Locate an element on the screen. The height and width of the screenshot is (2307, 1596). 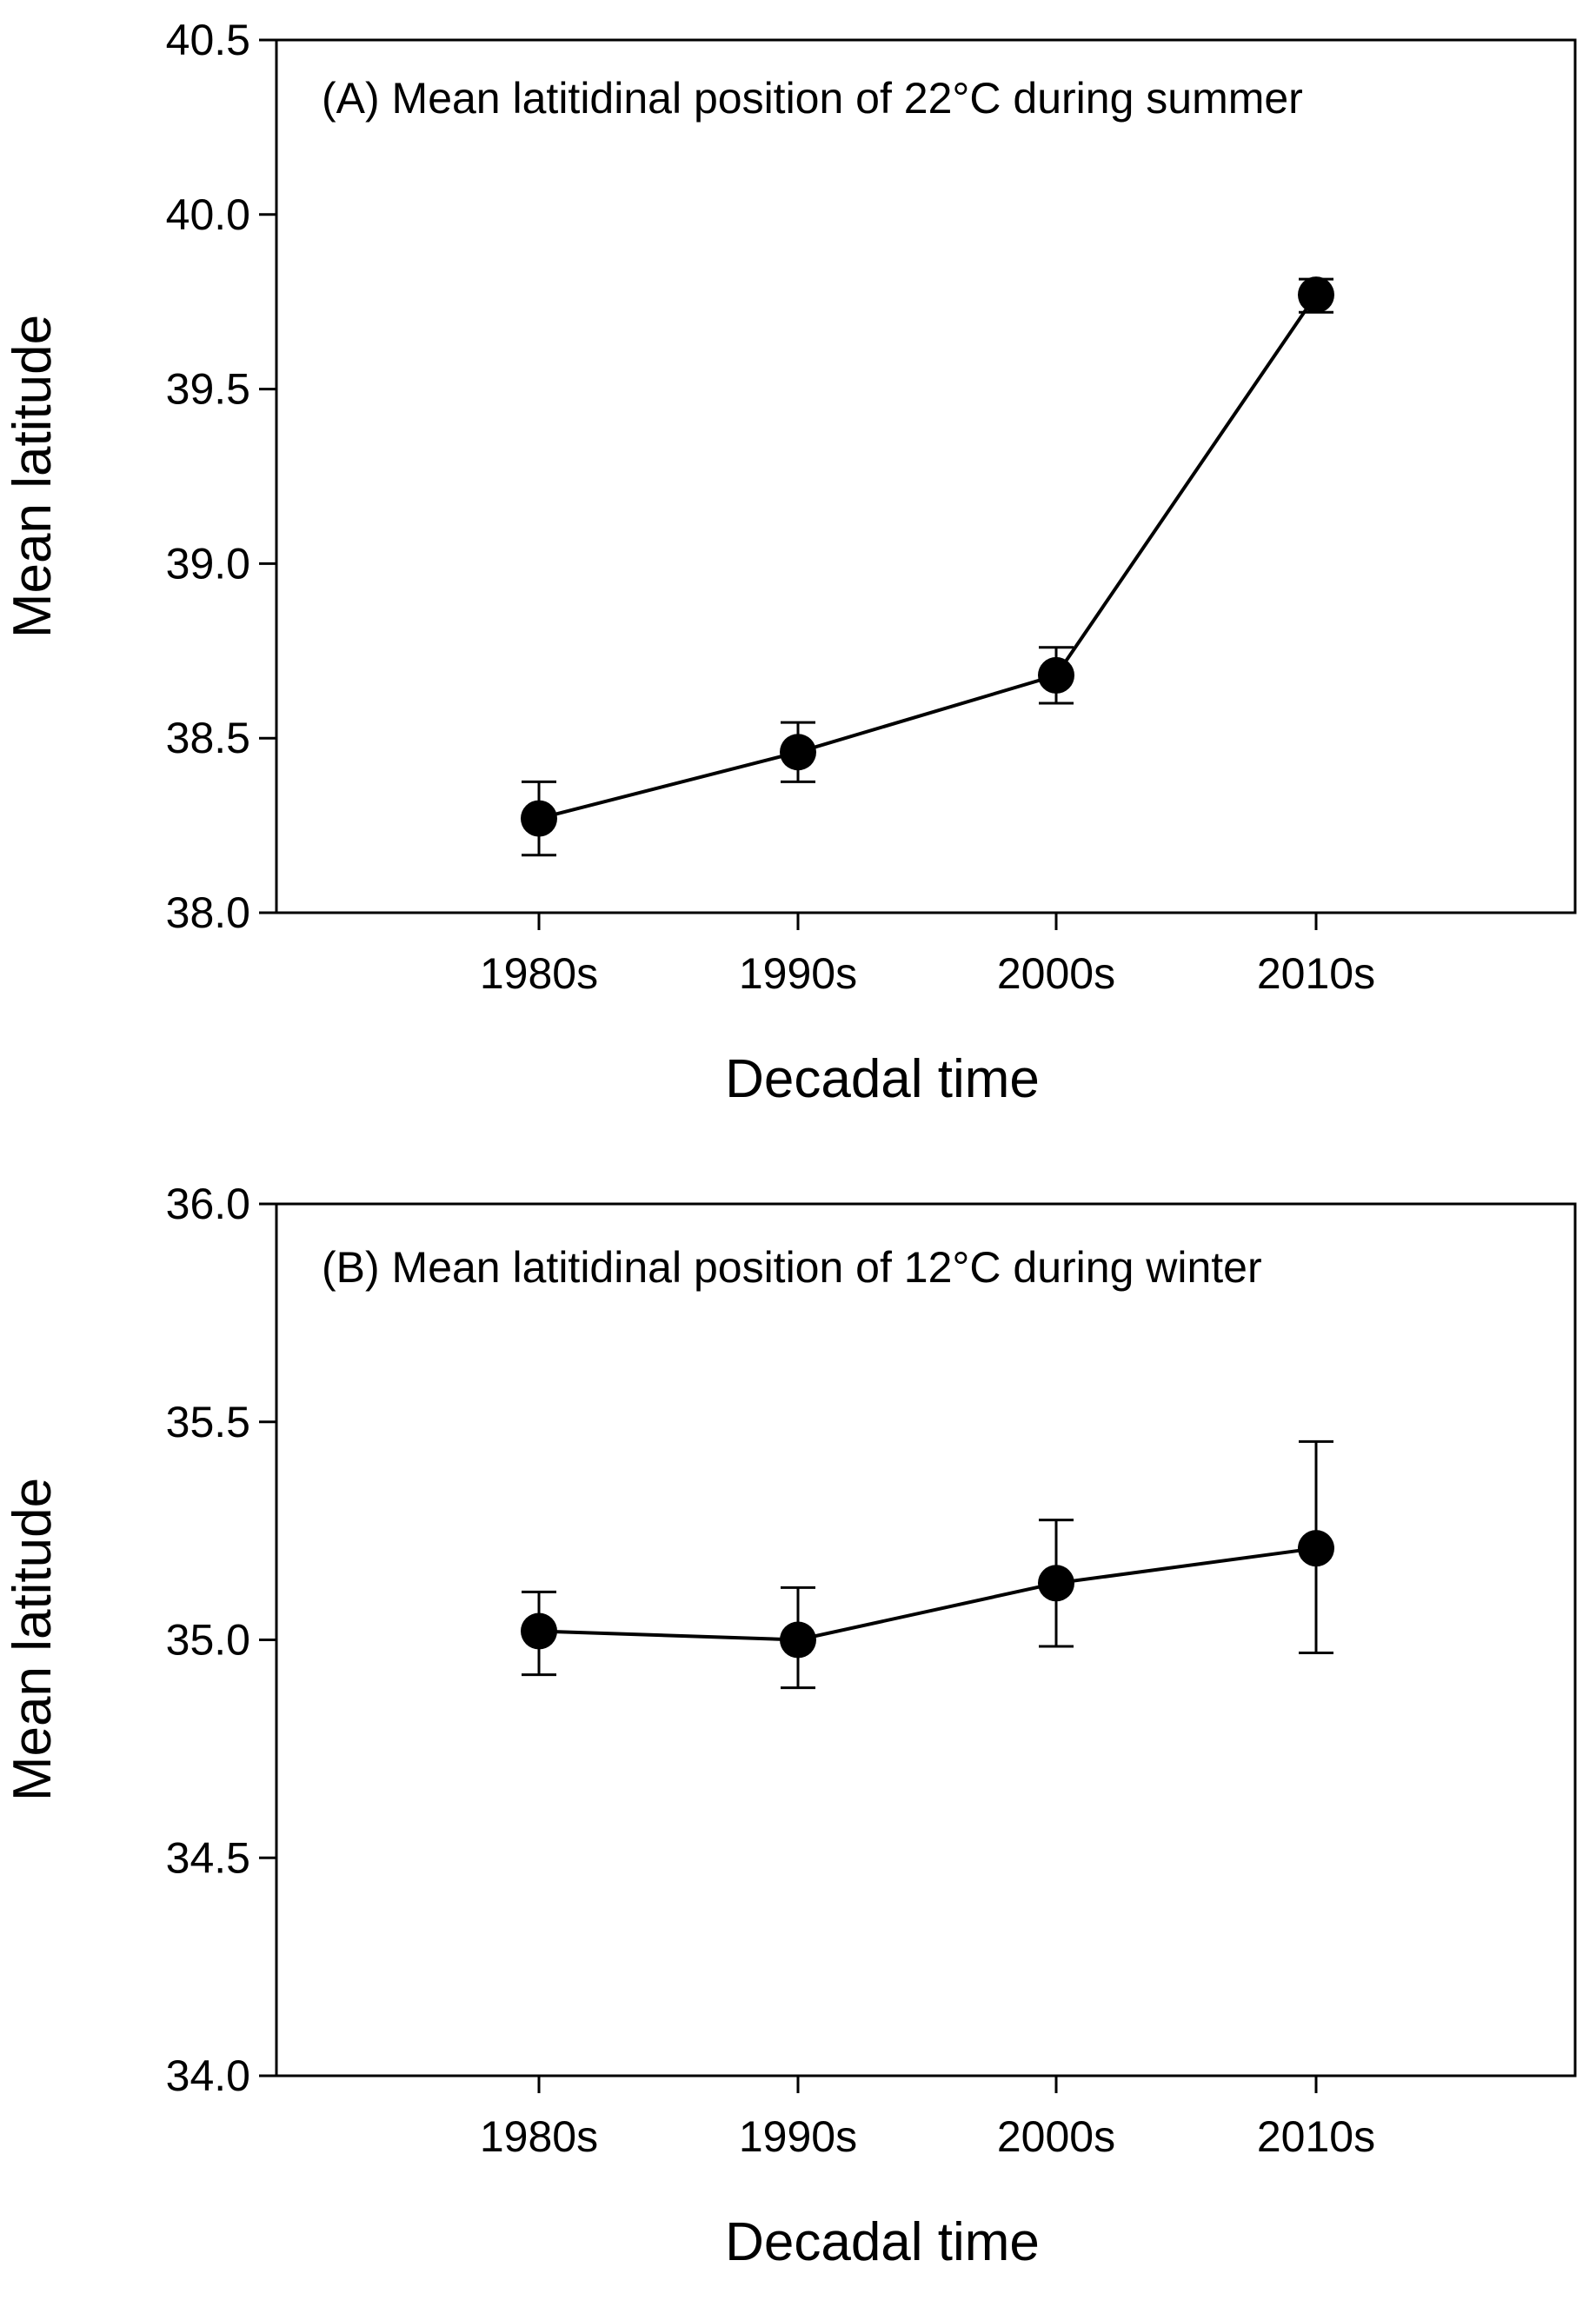
y-tick-label: 40.5 is located at coordinates (208, 40).